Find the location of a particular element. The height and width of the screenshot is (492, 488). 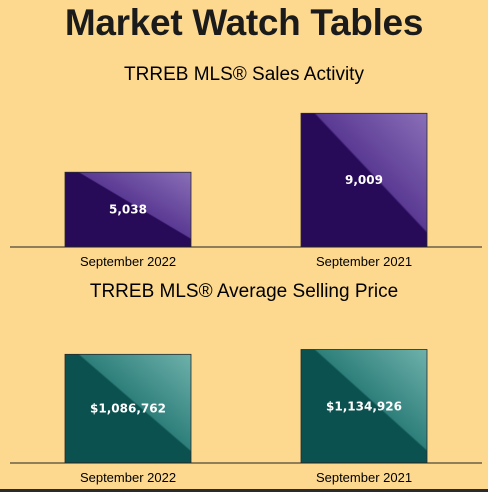

average-price-chart-title: TRREB MLS® Average Selling Price is located at coordinates (244, 291).